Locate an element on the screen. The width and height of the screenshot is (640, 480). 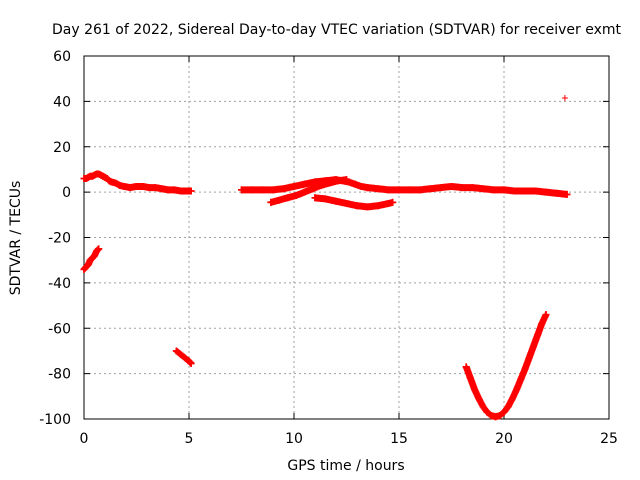
y-tick-label: -60 is located at coordinates (59, 329).